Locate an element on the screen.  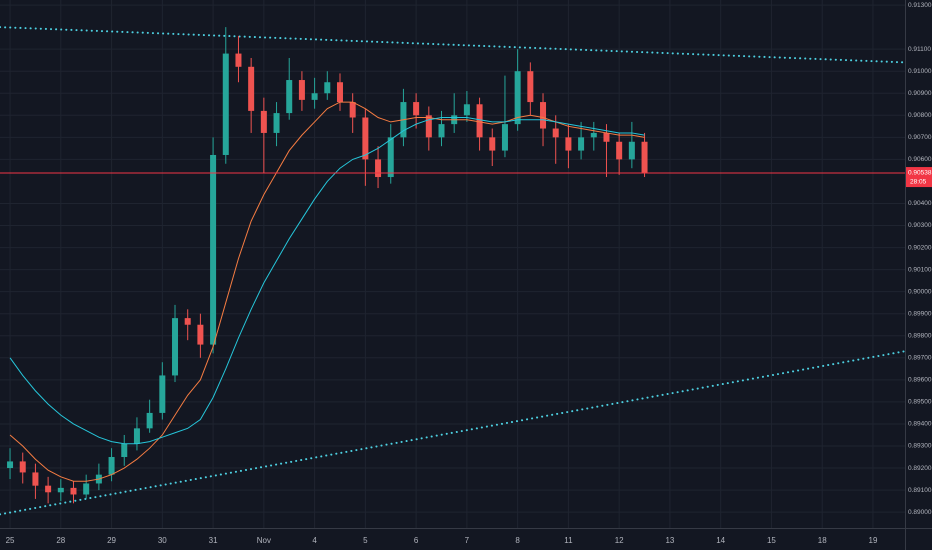
y-tick-label: 0.90700 is located at coordinates (920, 137).